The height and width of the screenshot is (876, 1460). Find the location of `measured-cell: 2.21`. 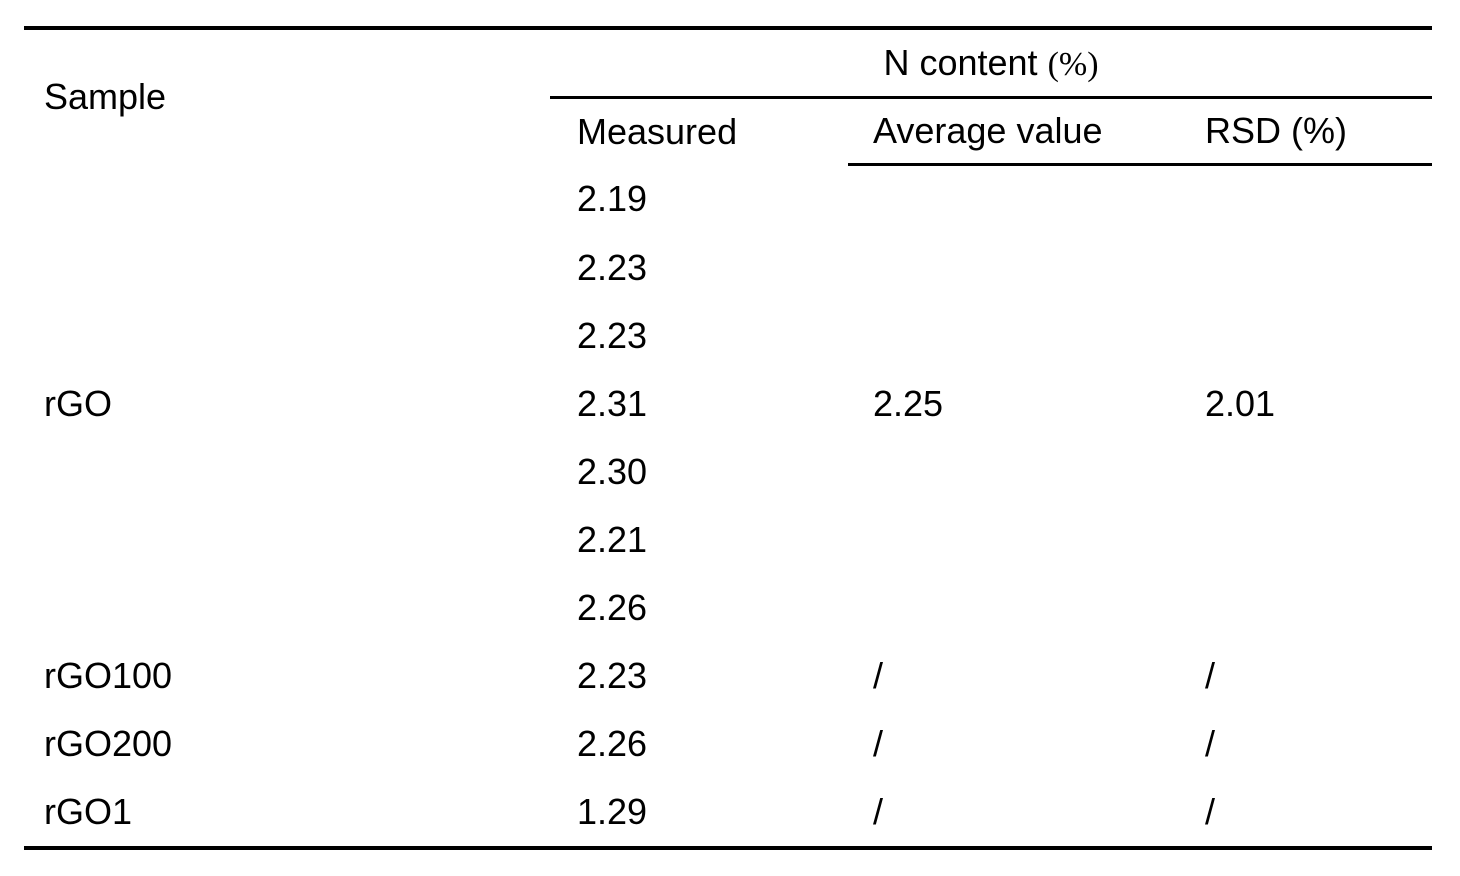

measured-cell: 2.21 is located at coordinates (612, 539).